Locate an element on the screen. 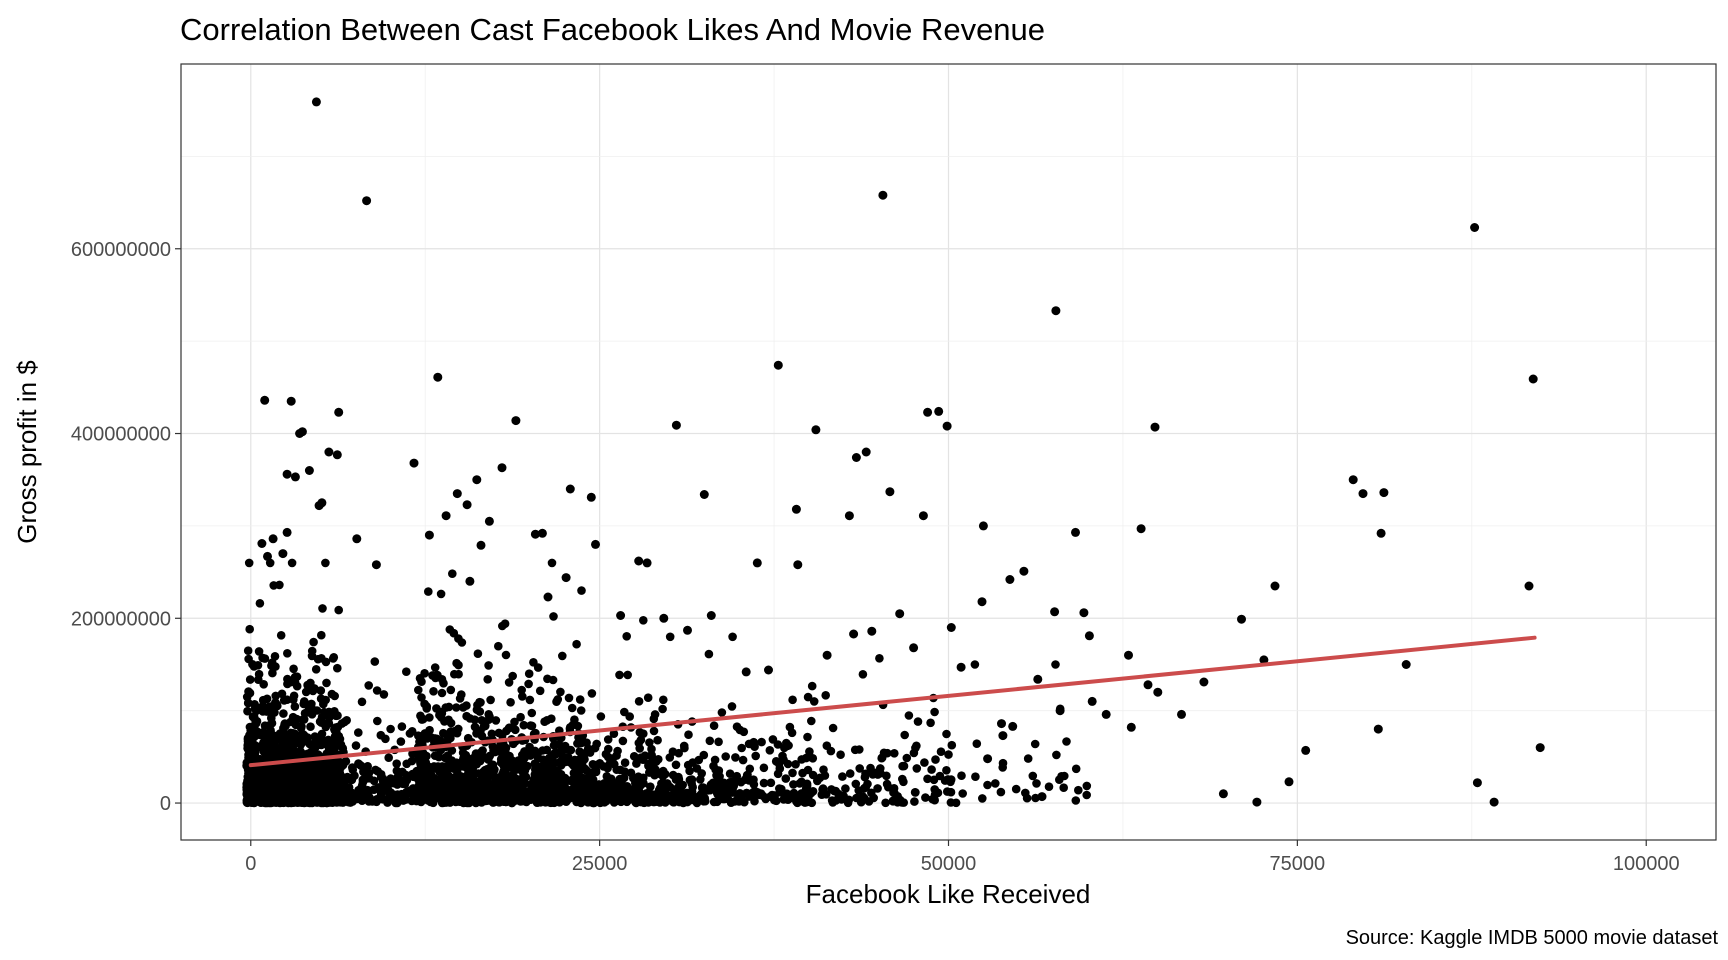 Image resolution: width=1728 pixels, height=960 pixels. y-axis-title: Gross profit in $ is located at coordinates (27, 452).